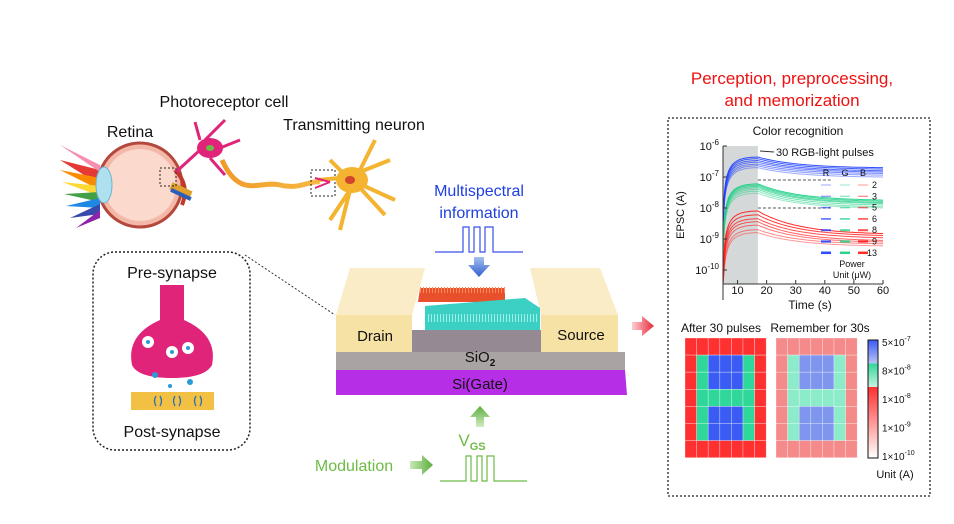  Describe the element at coordinates (354, 466) in the screenshot. I see `modulation-label: Modulation` at that location.